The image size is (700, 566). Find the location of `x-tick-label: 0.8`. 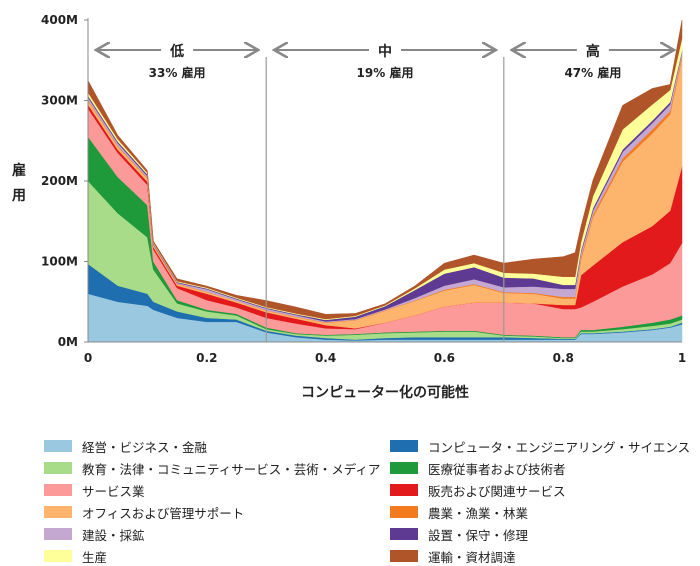

x-tick-label: 0.8 is located at coordinates (563, 358).